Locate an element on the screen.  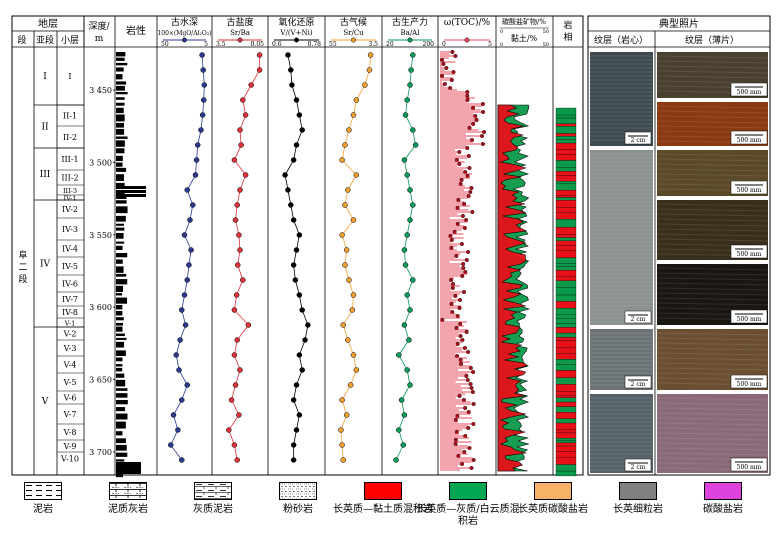
legend-label: 灰质泥岩 is located at coordinates (213, 509).